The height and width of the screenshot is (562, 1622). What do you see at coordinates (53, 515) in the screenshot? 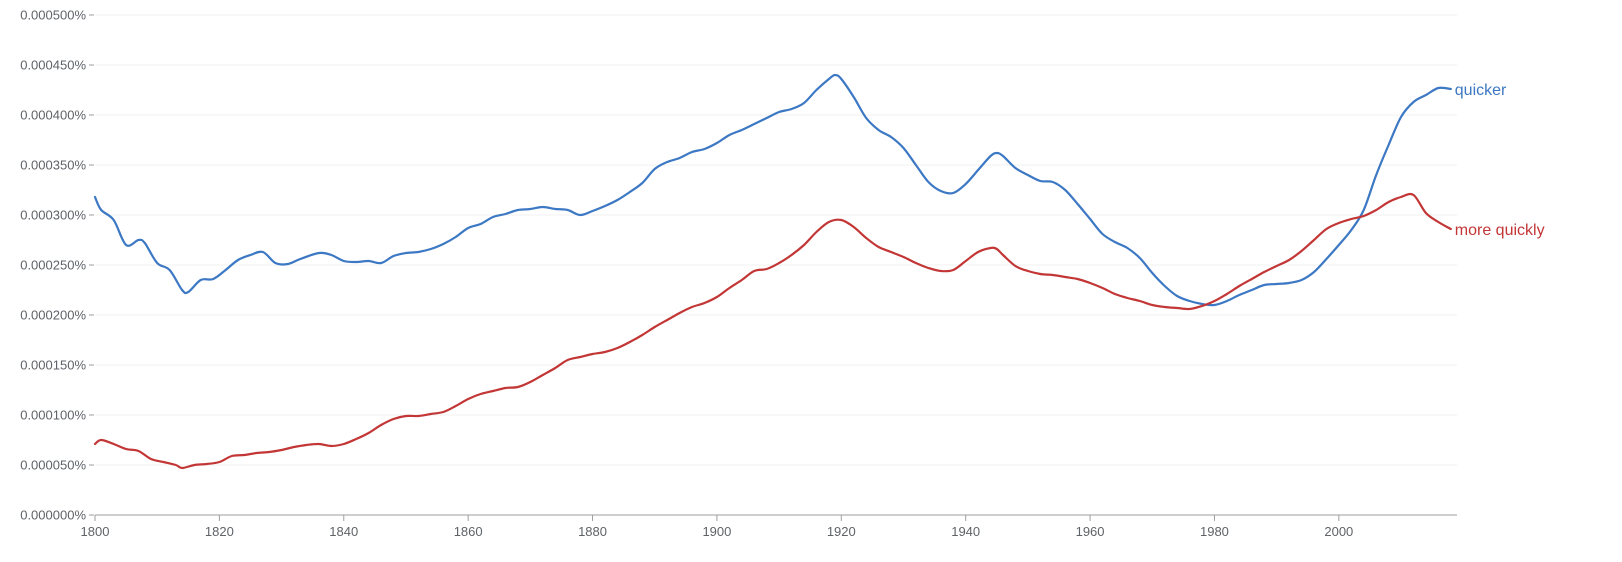
I see `y-tick-label: 0.000000%` at bounding box center [53, 515].